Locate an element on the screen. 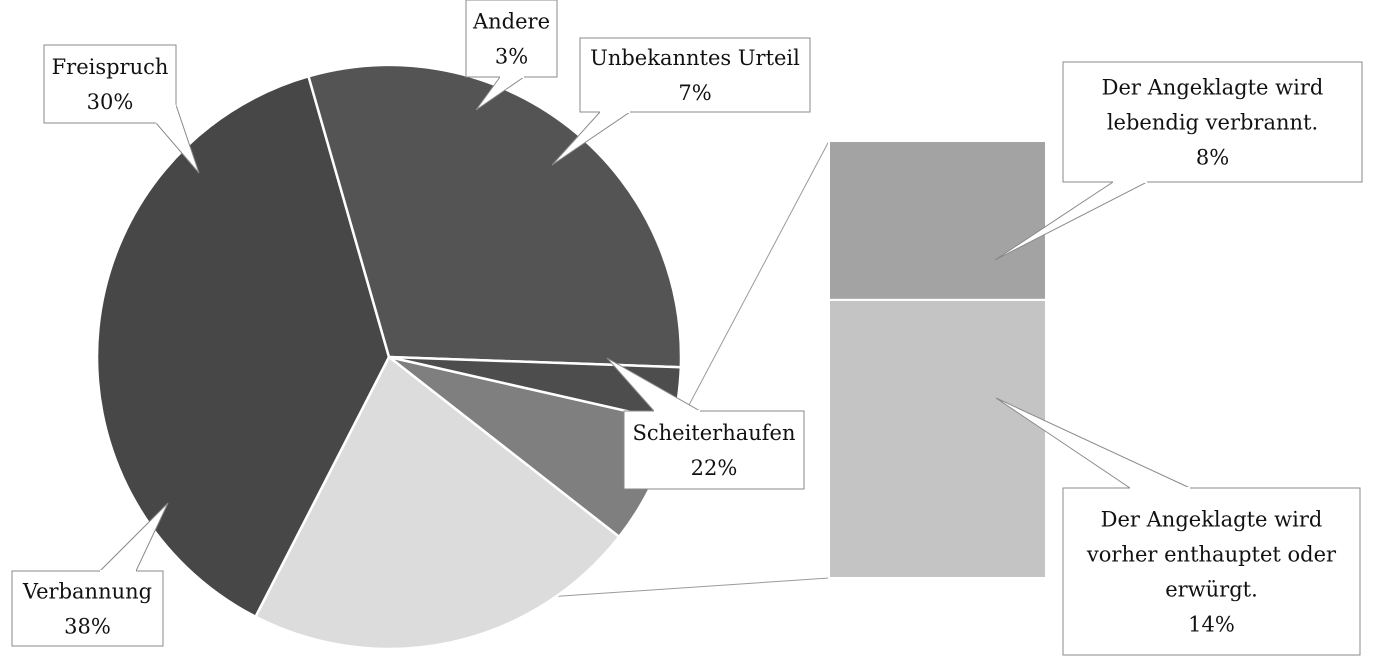 Image resolution: width=1376 pixels, height=670 pixels. data-label-value: 8% is located at coordinates (1212, 158).